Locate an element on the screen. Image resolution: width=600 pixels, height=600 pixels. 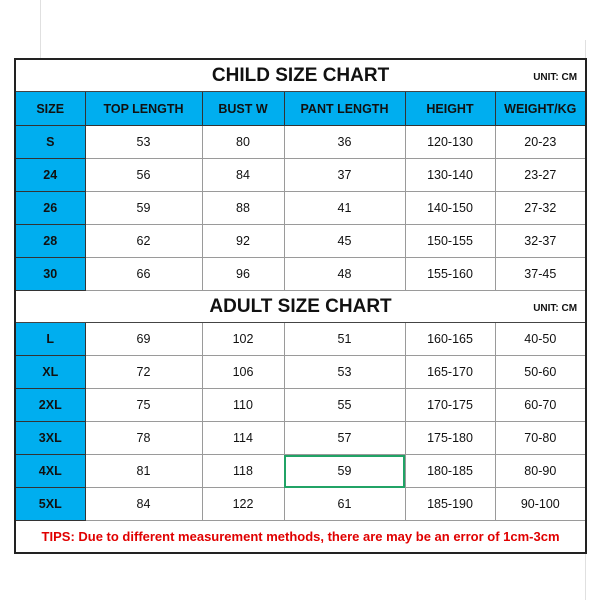
data-cell: 55 is located at coordinates (344, 405).